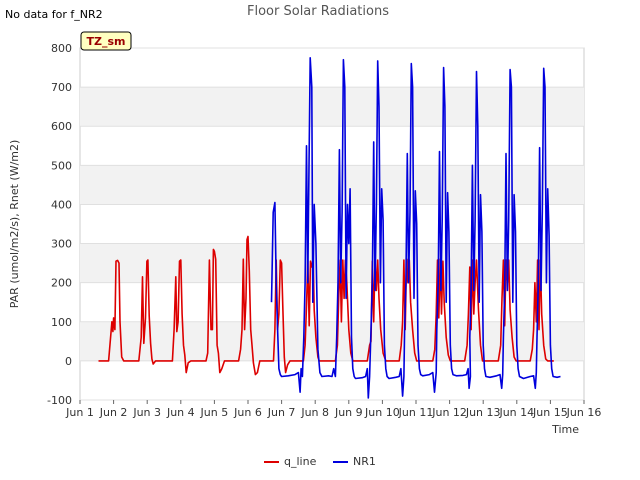 This screenshot has width=640, height=480. I want to click on x-tick-label: Jun 7, so click(281, 412).